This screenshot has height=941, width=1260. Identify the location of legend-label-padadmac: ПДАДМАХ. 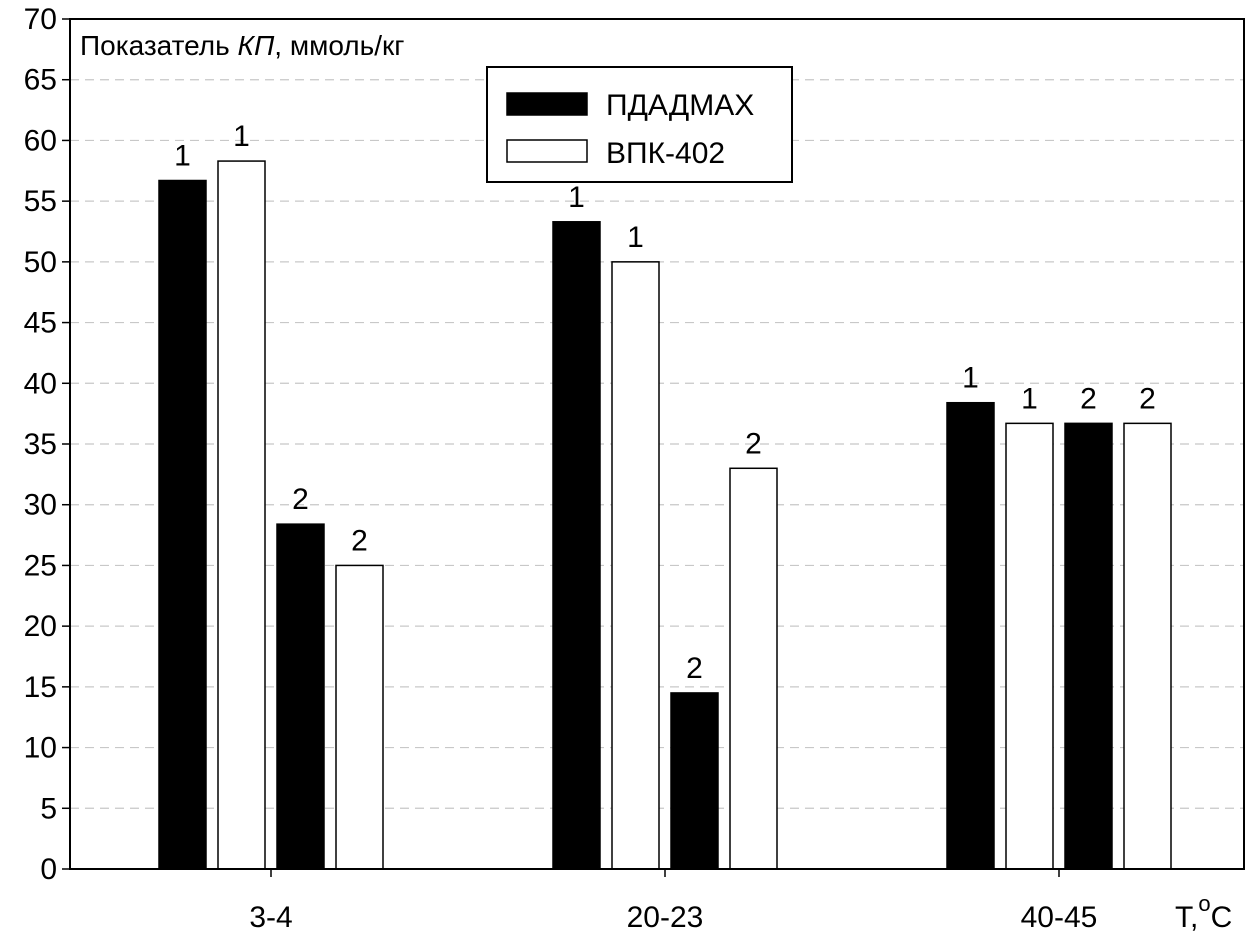
(680, 105).